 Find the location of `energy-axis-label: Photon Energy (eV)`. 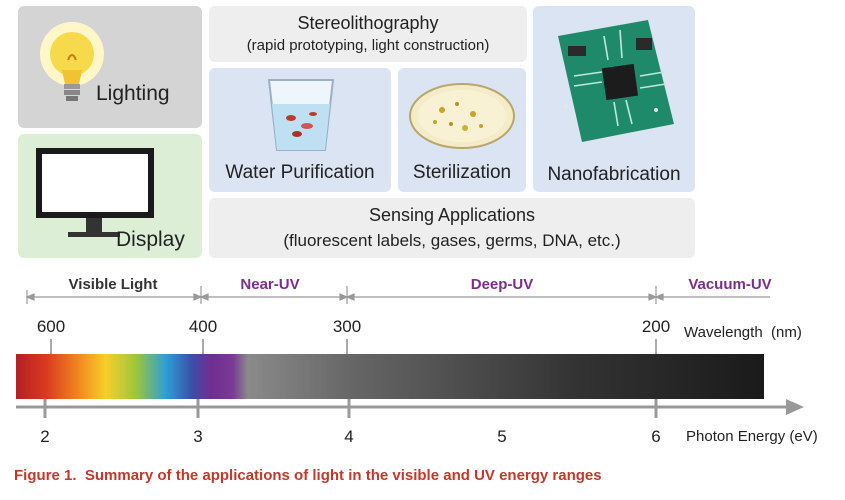

energy-axis-label: Photon Energy (eV) is located at coordinates (752, 436).